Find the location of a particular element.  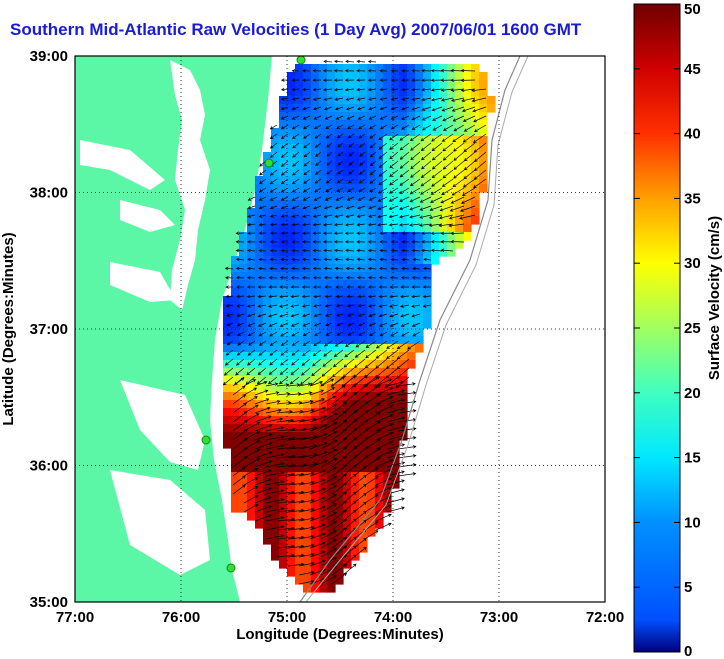

y-axis-label: Latitude (Degrees:Minutes) is located at coordinates (8, 328).